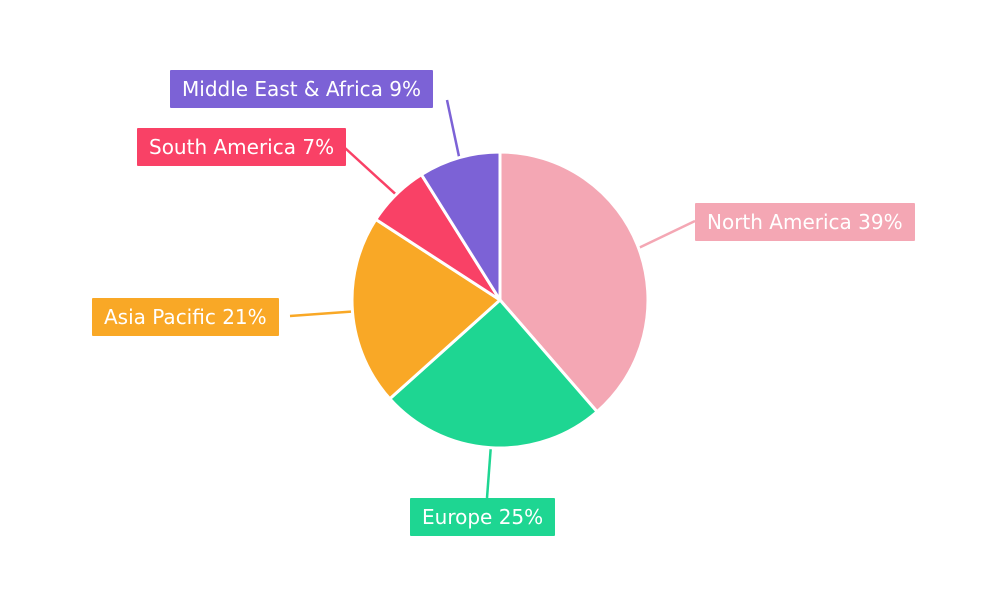  What do you see at coordinates (489, 472) in the screenshot?
I see `leader-line-europe` at bounding box center [489, 472].